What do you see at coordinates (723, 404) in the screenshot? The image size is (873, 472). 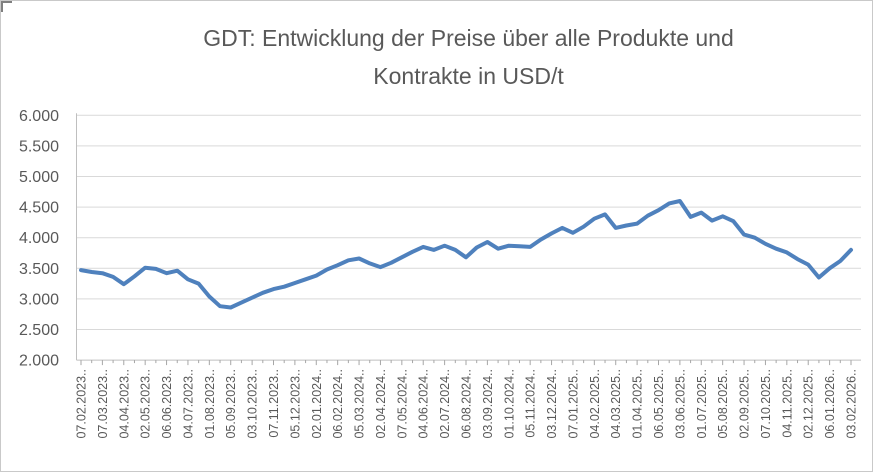 I see `x-axis-label: 05.08.2025..` at bounding box center [723, 404].